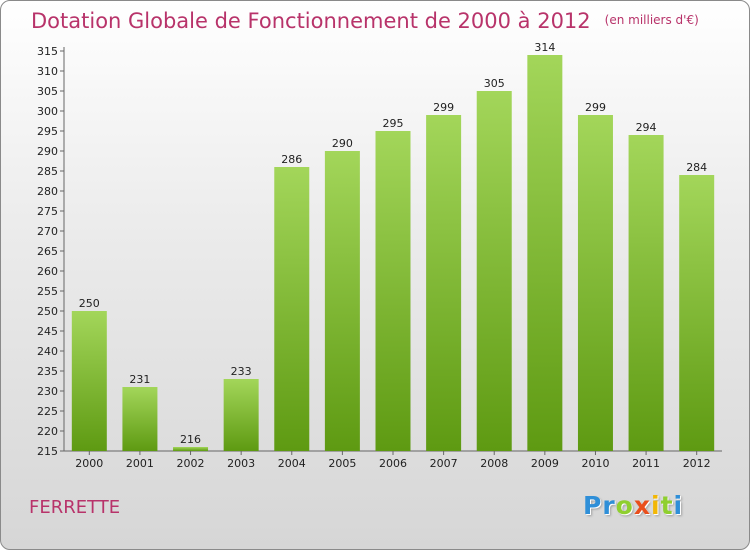 Image resolution: width=750 pixels, height=550 pixels. Describe the element at coordinates (47, 91) in the screenshot. I see `y-tick-label: 305` at that location.